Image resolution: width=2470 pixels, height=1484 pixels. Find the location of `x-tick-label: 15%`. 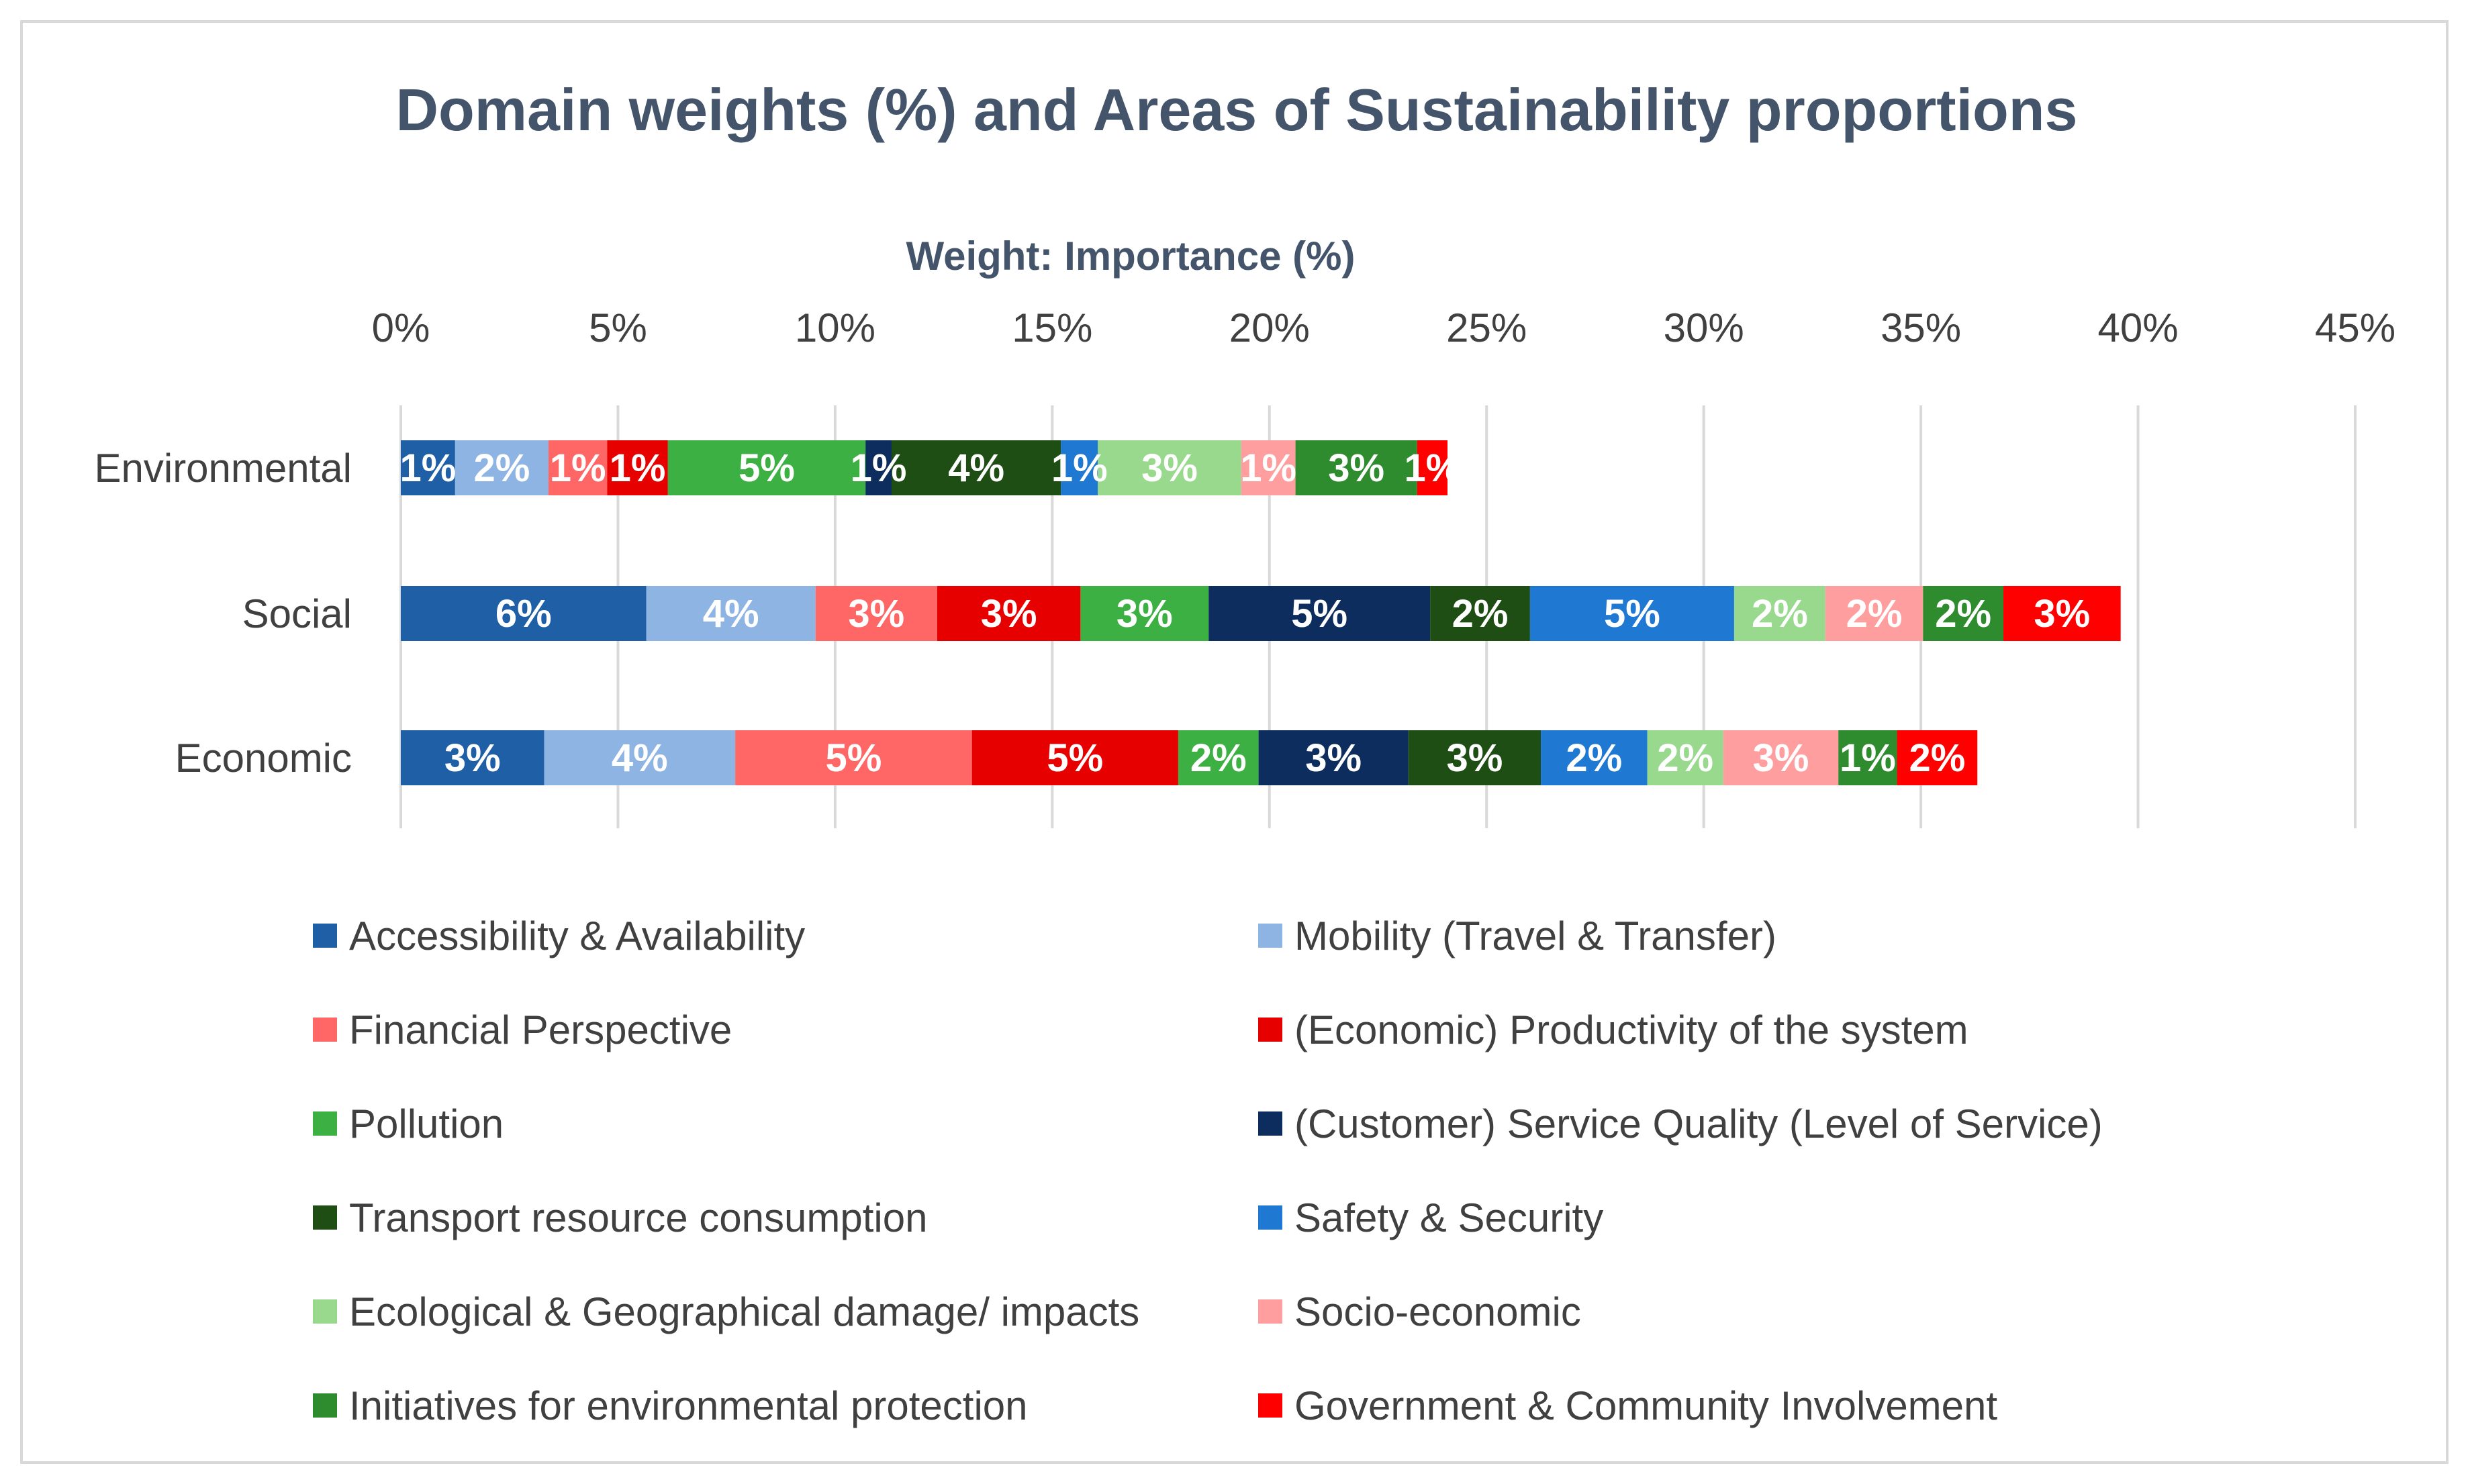

x-tick-label: 15% is located at coordinates (1052, 328).